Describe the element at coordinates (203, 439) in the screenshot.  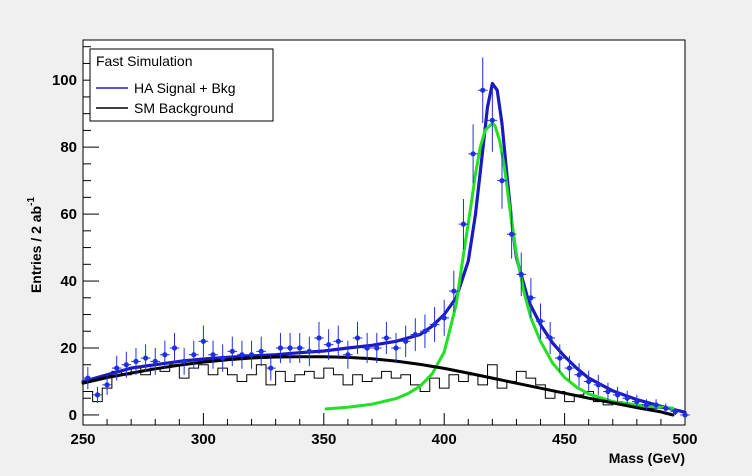
I see `x-tick-label: 300` at that location.